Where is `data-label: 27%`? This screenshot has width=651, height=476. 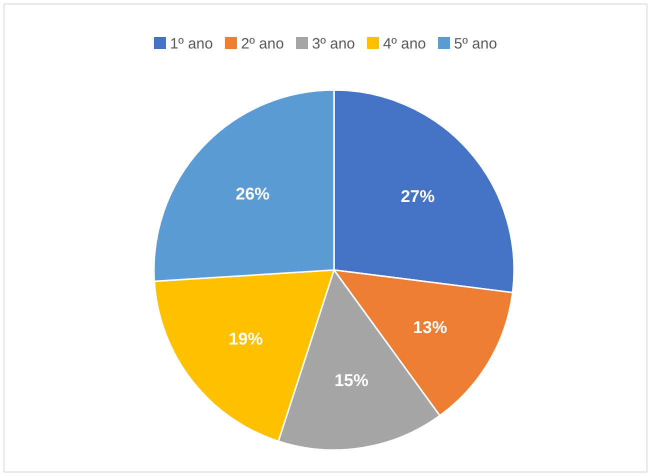 data-label: 27% is located at coordinates (417, 196).